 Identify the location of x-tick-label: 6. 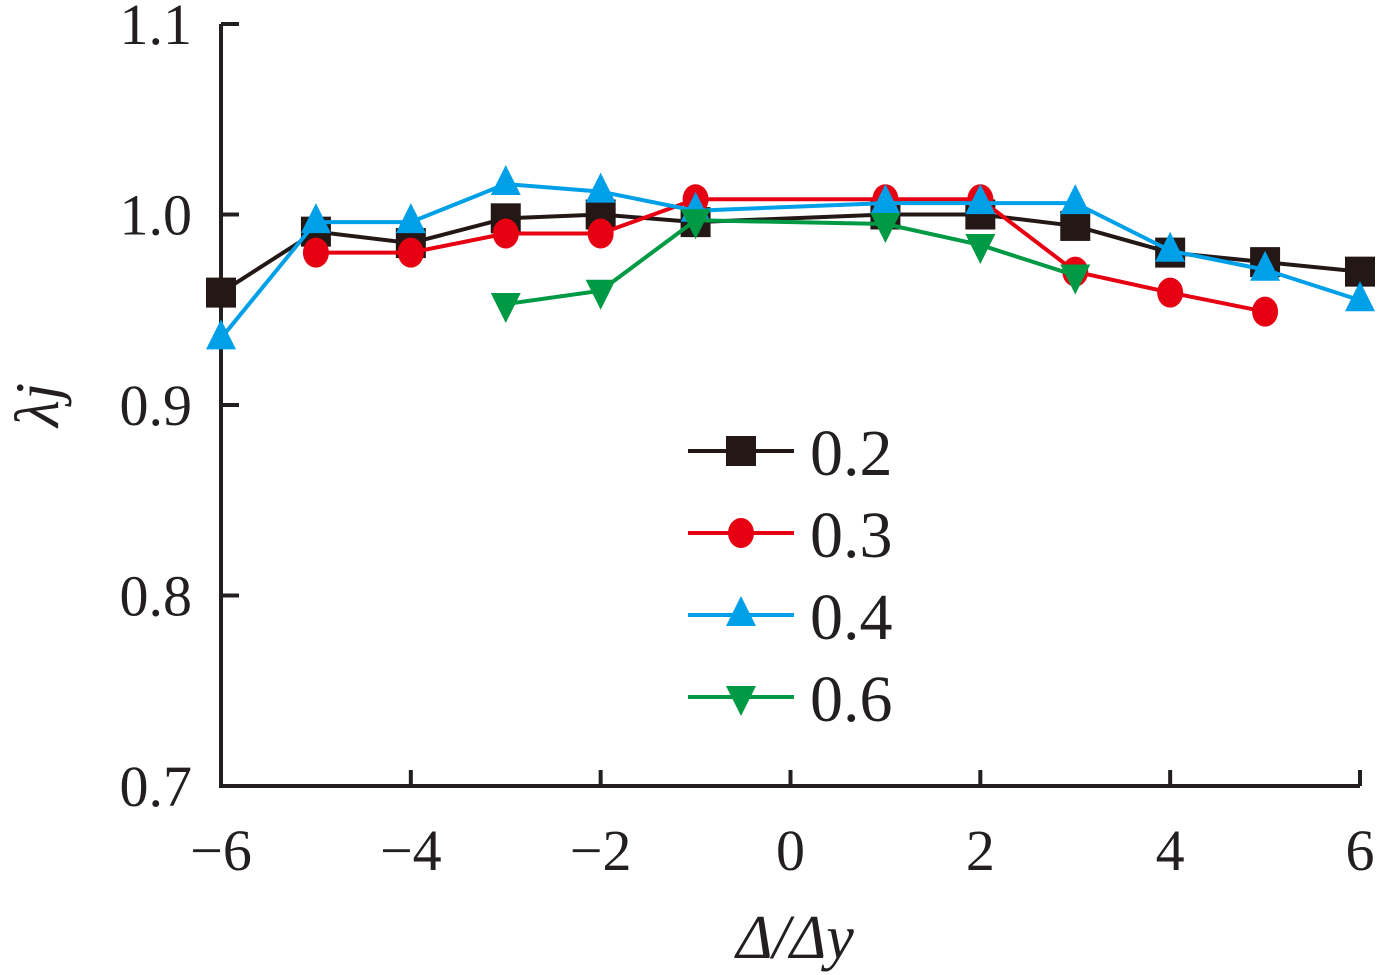
(1360, 850).